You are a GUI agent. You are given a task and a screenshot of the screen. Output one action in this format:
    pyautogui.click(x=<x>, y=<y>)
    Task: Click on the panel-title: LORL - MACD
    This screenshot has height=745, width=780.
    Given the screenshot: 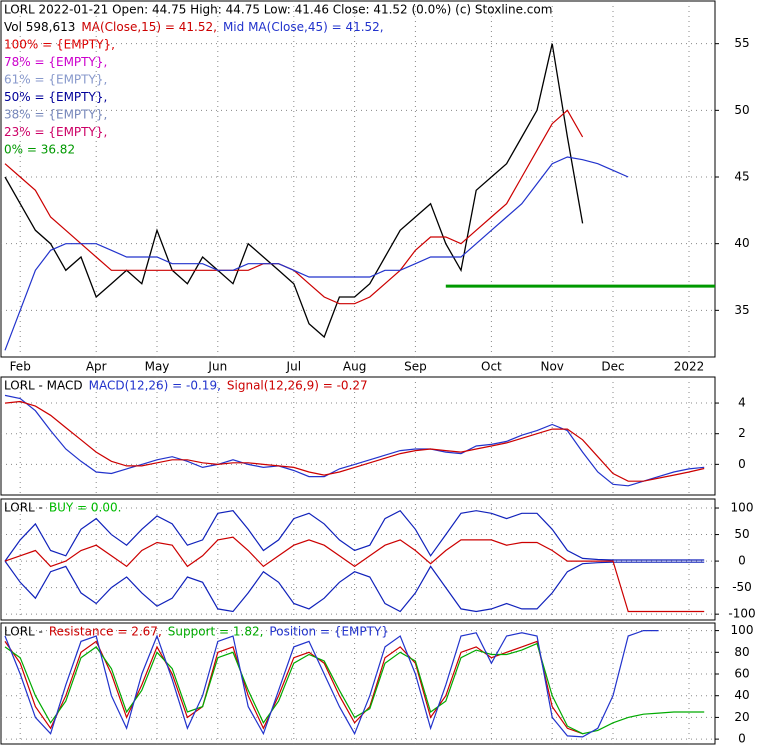 What is the action you would take?
    pyautogui.click(x=43, y=386)
    